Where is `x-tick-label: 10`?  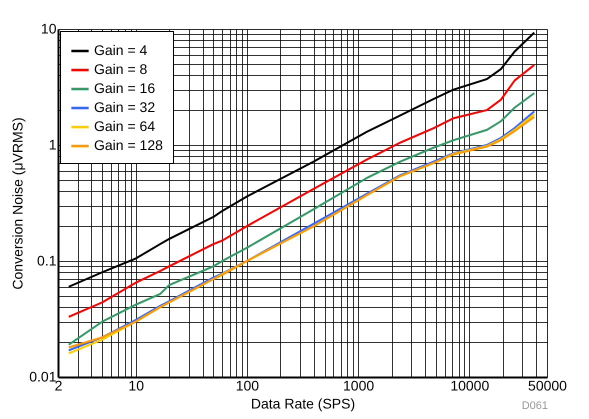 x-tick-label: 10 is located at coordinates (136, 386).